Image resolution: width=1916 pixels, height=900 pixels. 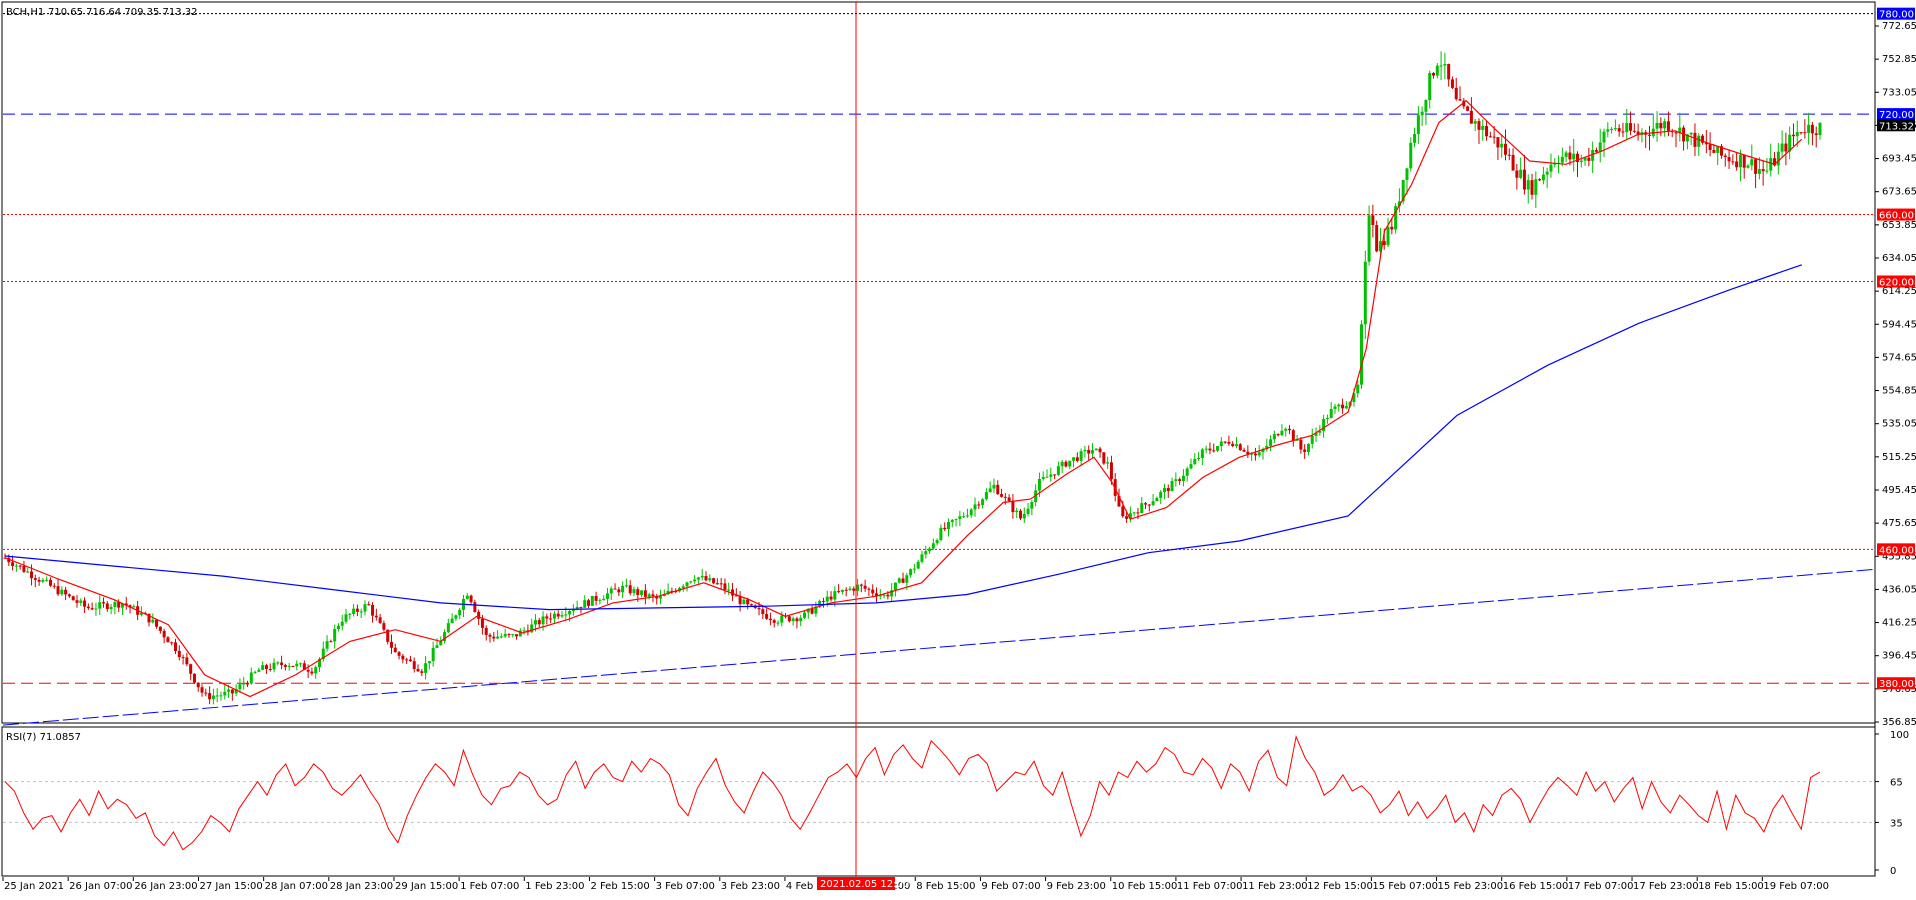 I want to click on x-tick-label: 28 Jan 07:00, so click(x=296, y=886).